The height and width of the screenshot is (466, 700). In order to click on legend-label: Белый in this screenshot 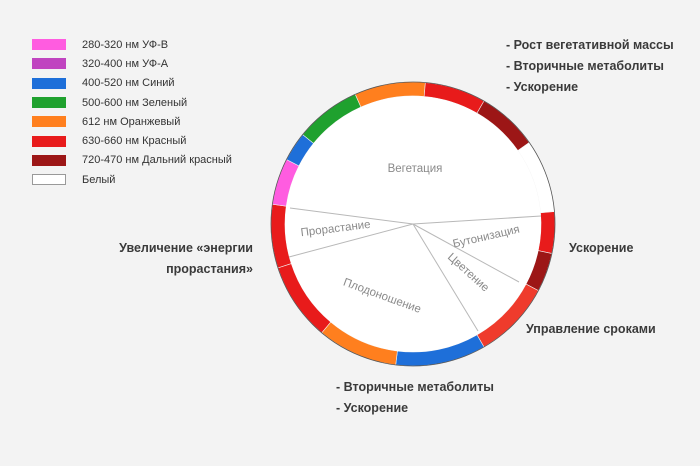, I will do `click(99, 179)`.